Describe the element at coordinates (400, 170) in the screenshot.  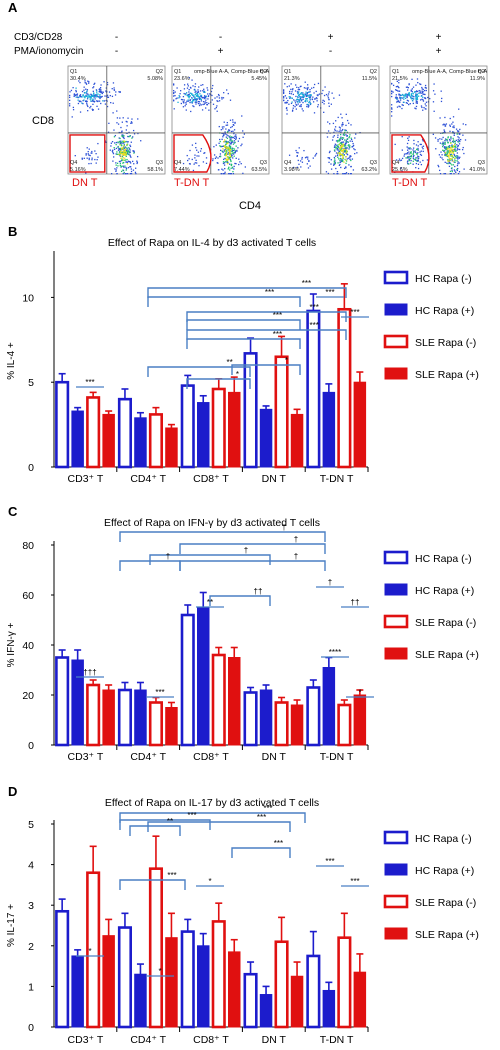
I see `quadrant-value: 25.6%` at that location.